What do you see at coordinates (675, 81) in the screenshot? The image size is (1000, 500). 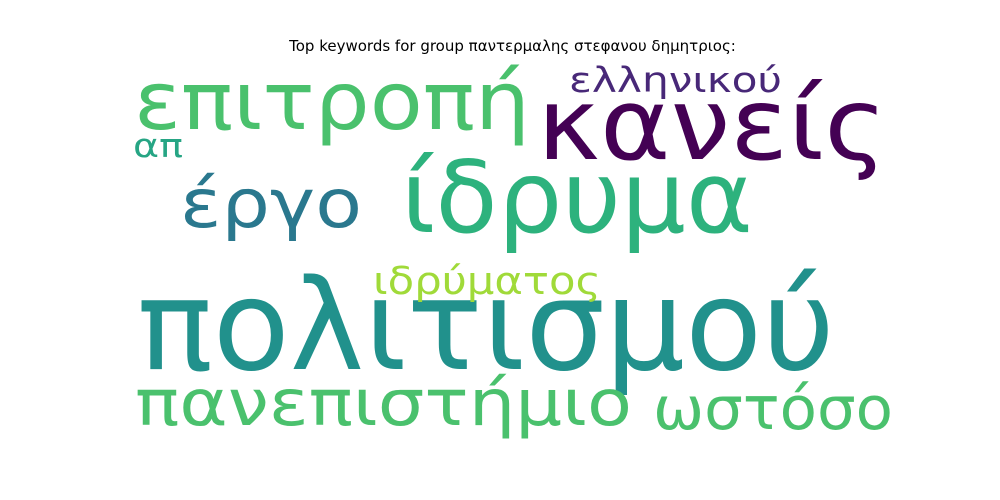 I see `word-8: ελληνικού` at bounding box center [675, 81].